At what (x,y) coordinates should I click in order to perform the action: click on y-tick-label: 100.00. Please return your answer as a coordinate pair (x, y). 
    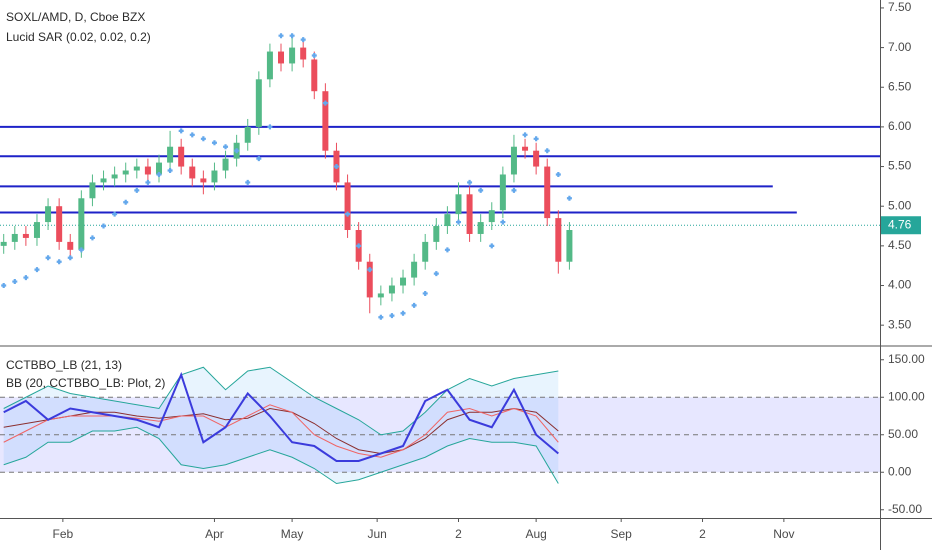
    Looking at the image, I should click on (906, 396).